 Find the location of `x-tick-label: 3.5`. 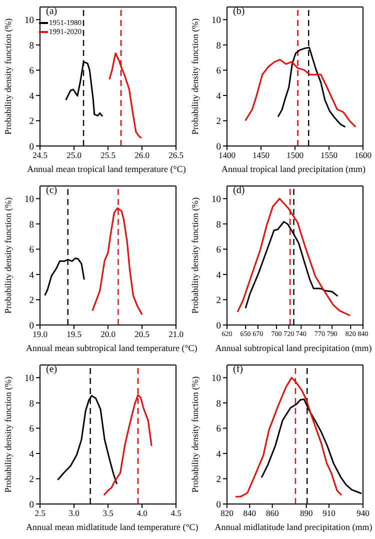

x-tick-label: 3.5 is located at coordinates (108, 513).